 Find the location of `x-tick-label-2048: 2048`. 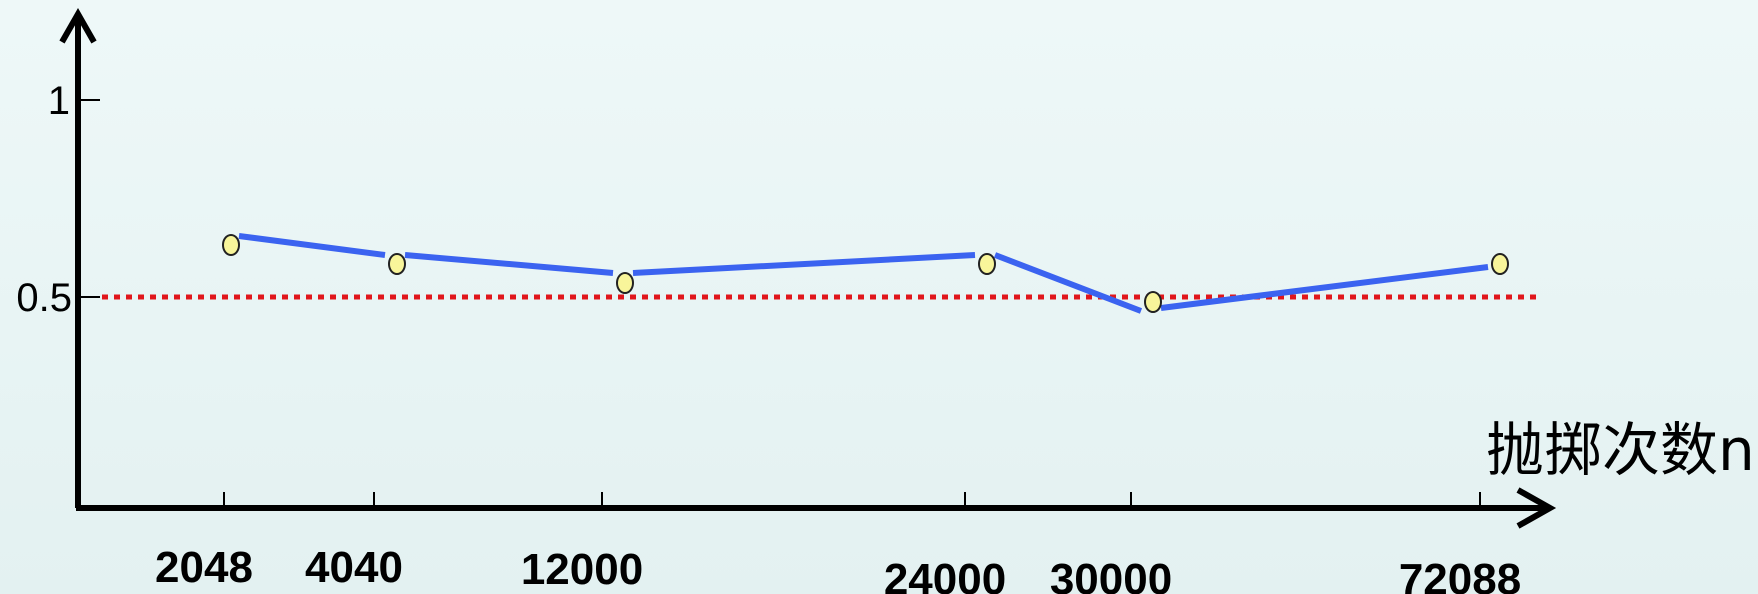

x-tick-label-2048: 2048 is located at coordinates (204, 567).